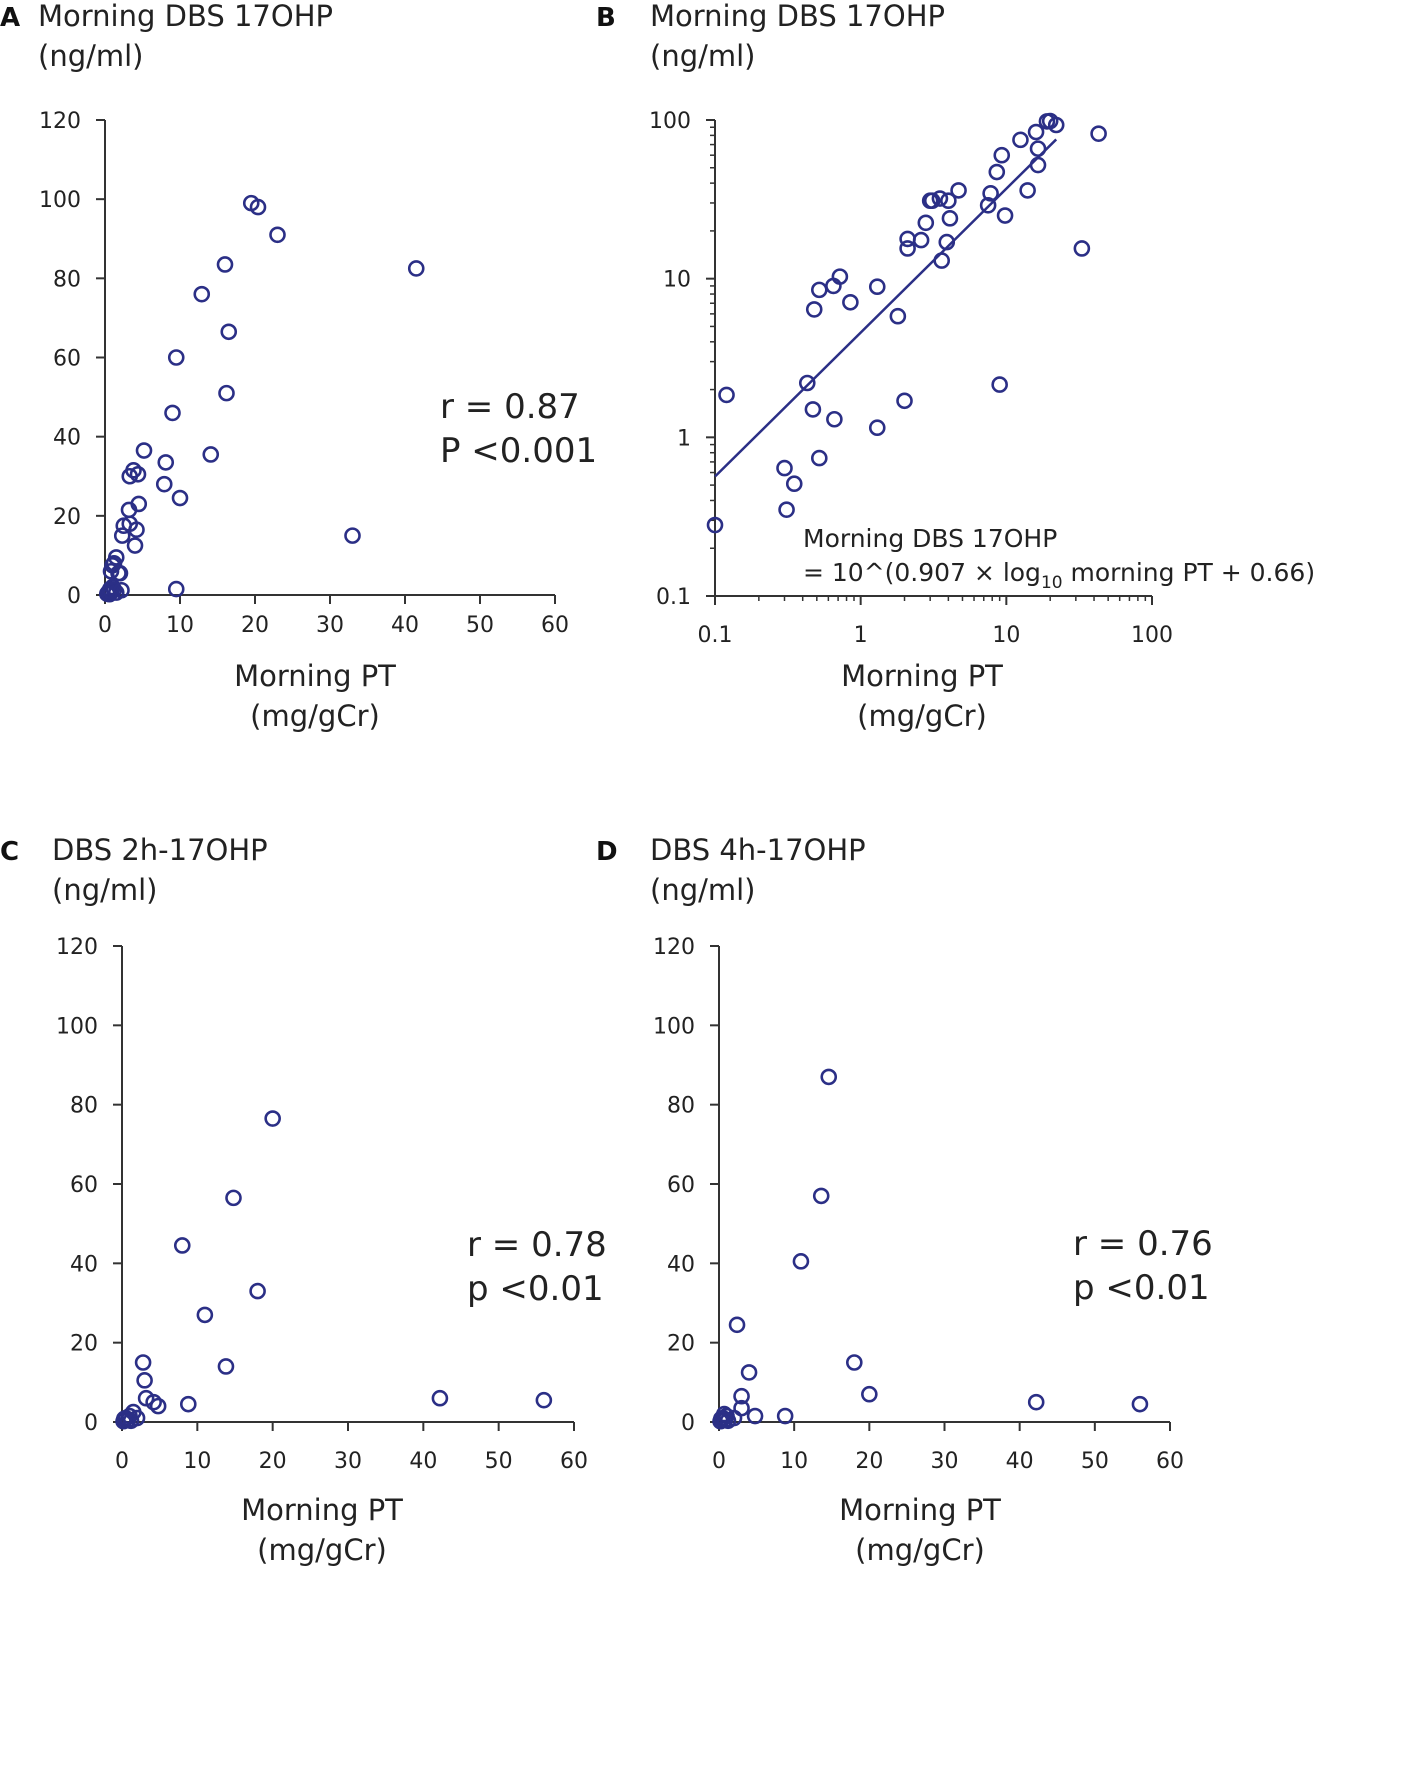 Image resolution: width=1417 pixels, height=1770 pixels. I want to click on equation-subscript: 10, so click(1052, 583).